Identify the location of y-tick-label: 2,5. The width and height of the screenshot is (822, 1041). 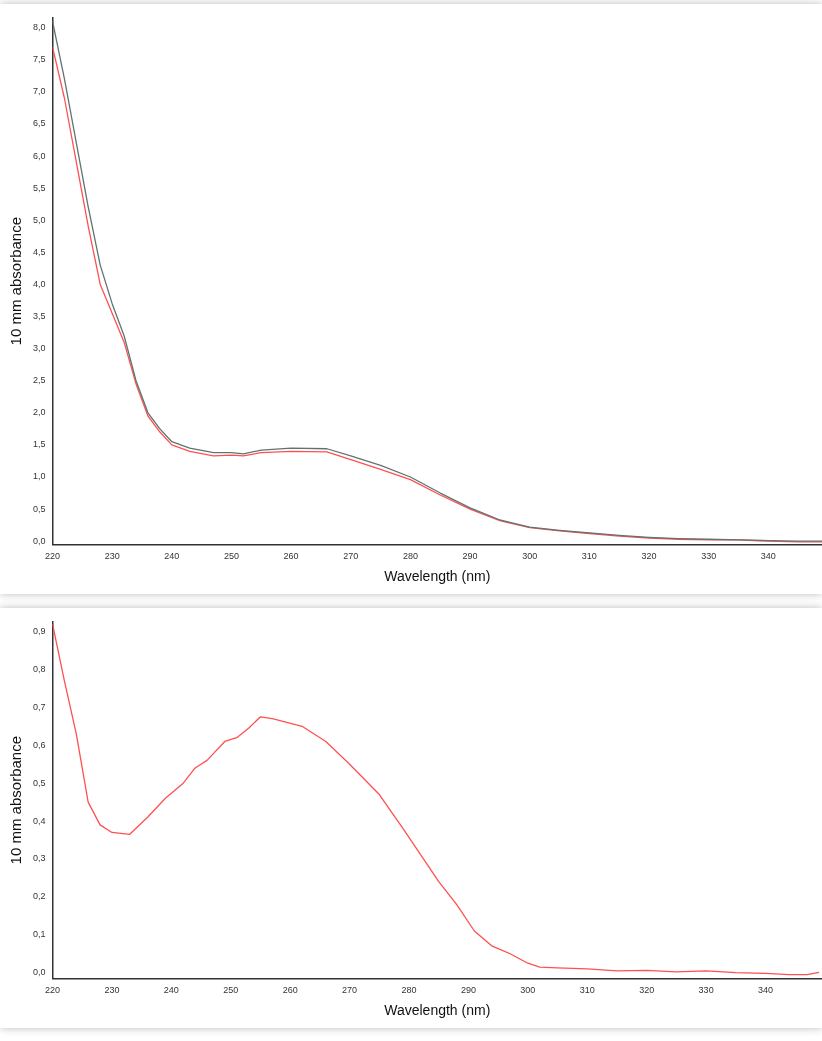
(39, 380).